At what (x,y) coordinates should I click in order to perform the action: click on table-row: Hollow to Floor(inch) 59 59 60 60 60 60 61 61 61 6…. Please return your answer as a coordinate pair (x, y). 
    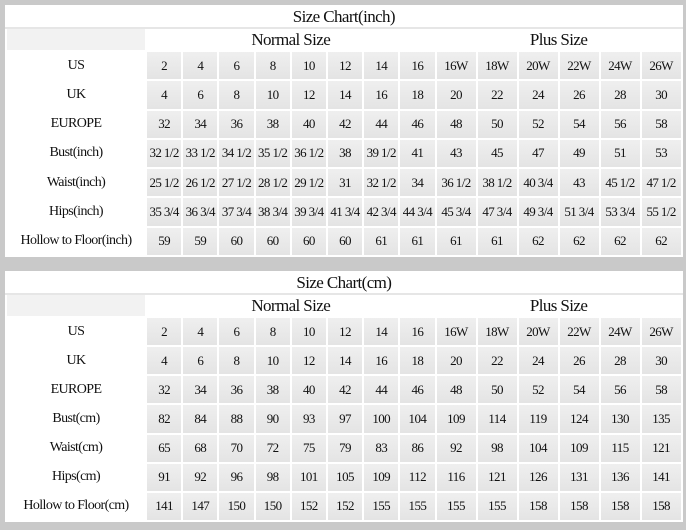
    Looking at the image, I should click on (344, 241).